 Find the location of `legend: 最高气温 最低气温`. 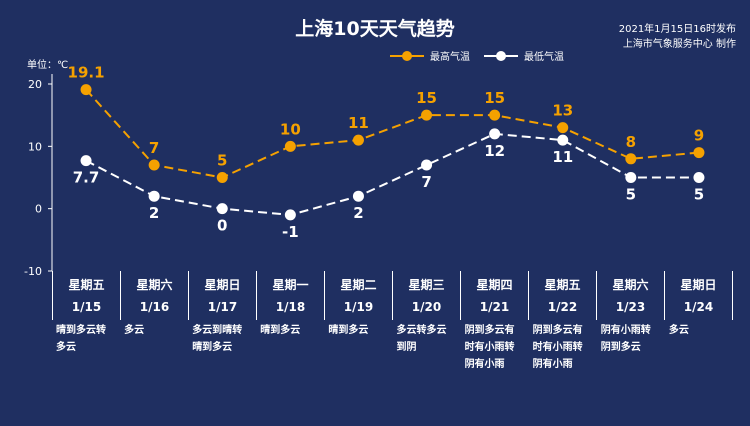

legend: 最高气温 最低气温 is located at coordinates (477, 55).